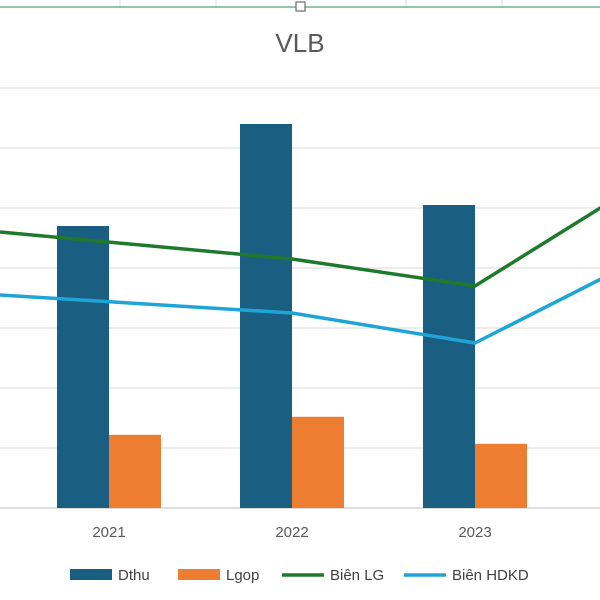 The image size is (600, 600). Describe the element at coordinates (501, 475) in the screenshot. I see `bar-lgop-2023` at that location.